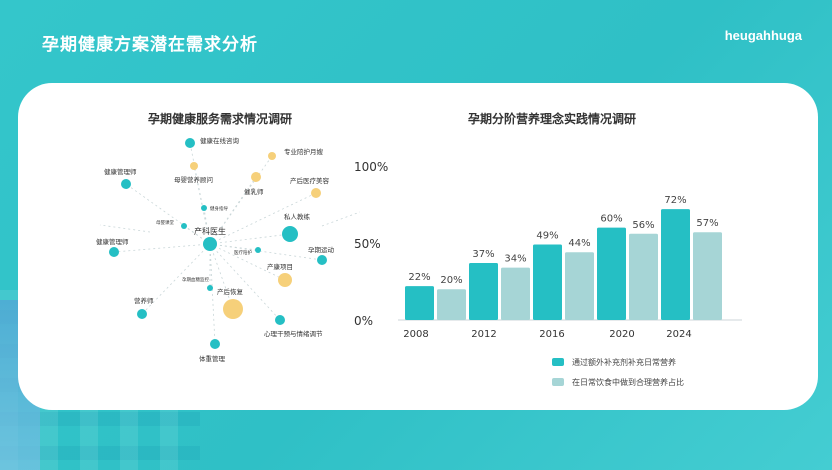  Describe the element at coordinates (210, 244) in the screenshot. I see `network-center-node` at that location.